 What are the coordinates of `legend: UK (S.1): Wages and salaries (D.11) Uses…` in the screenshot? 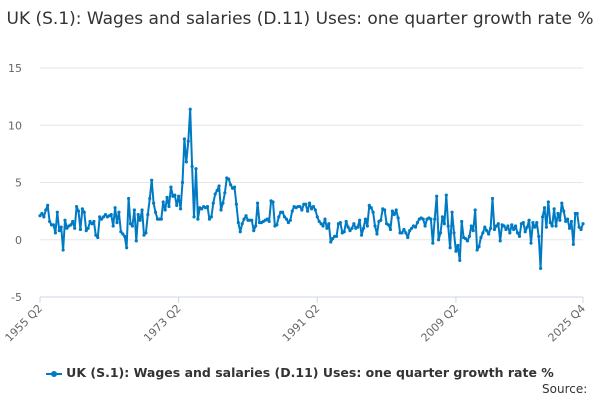 It's located at (300, 372).